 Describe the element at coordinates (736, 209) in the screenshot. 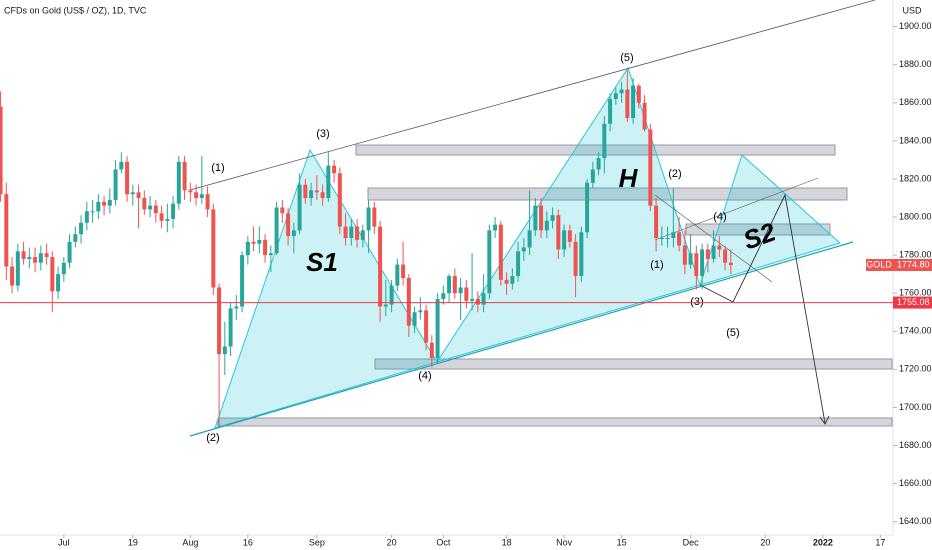

I see `trendline` at that location.